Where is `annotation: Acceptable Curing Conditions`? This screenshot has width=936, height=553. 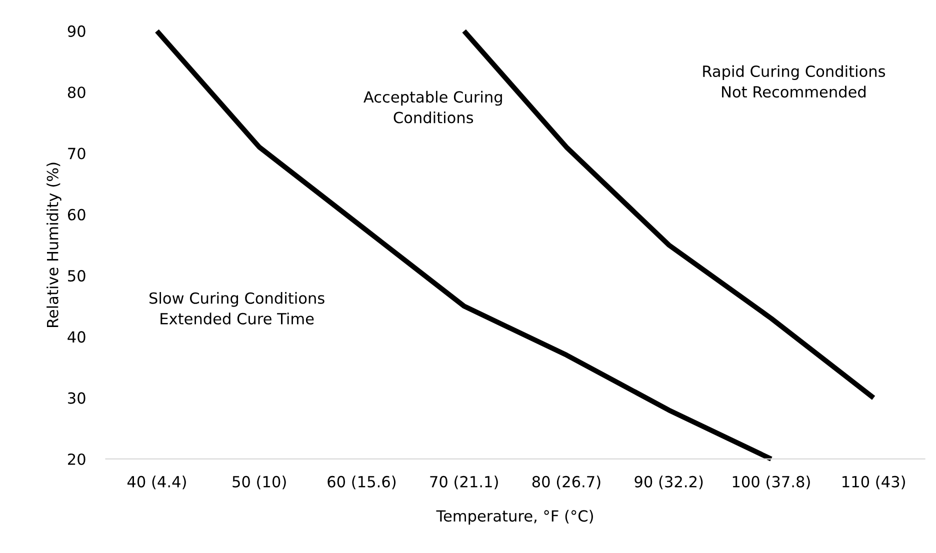 annotation: Acceptable Curing Conditions is located at coordinates (433, 107).